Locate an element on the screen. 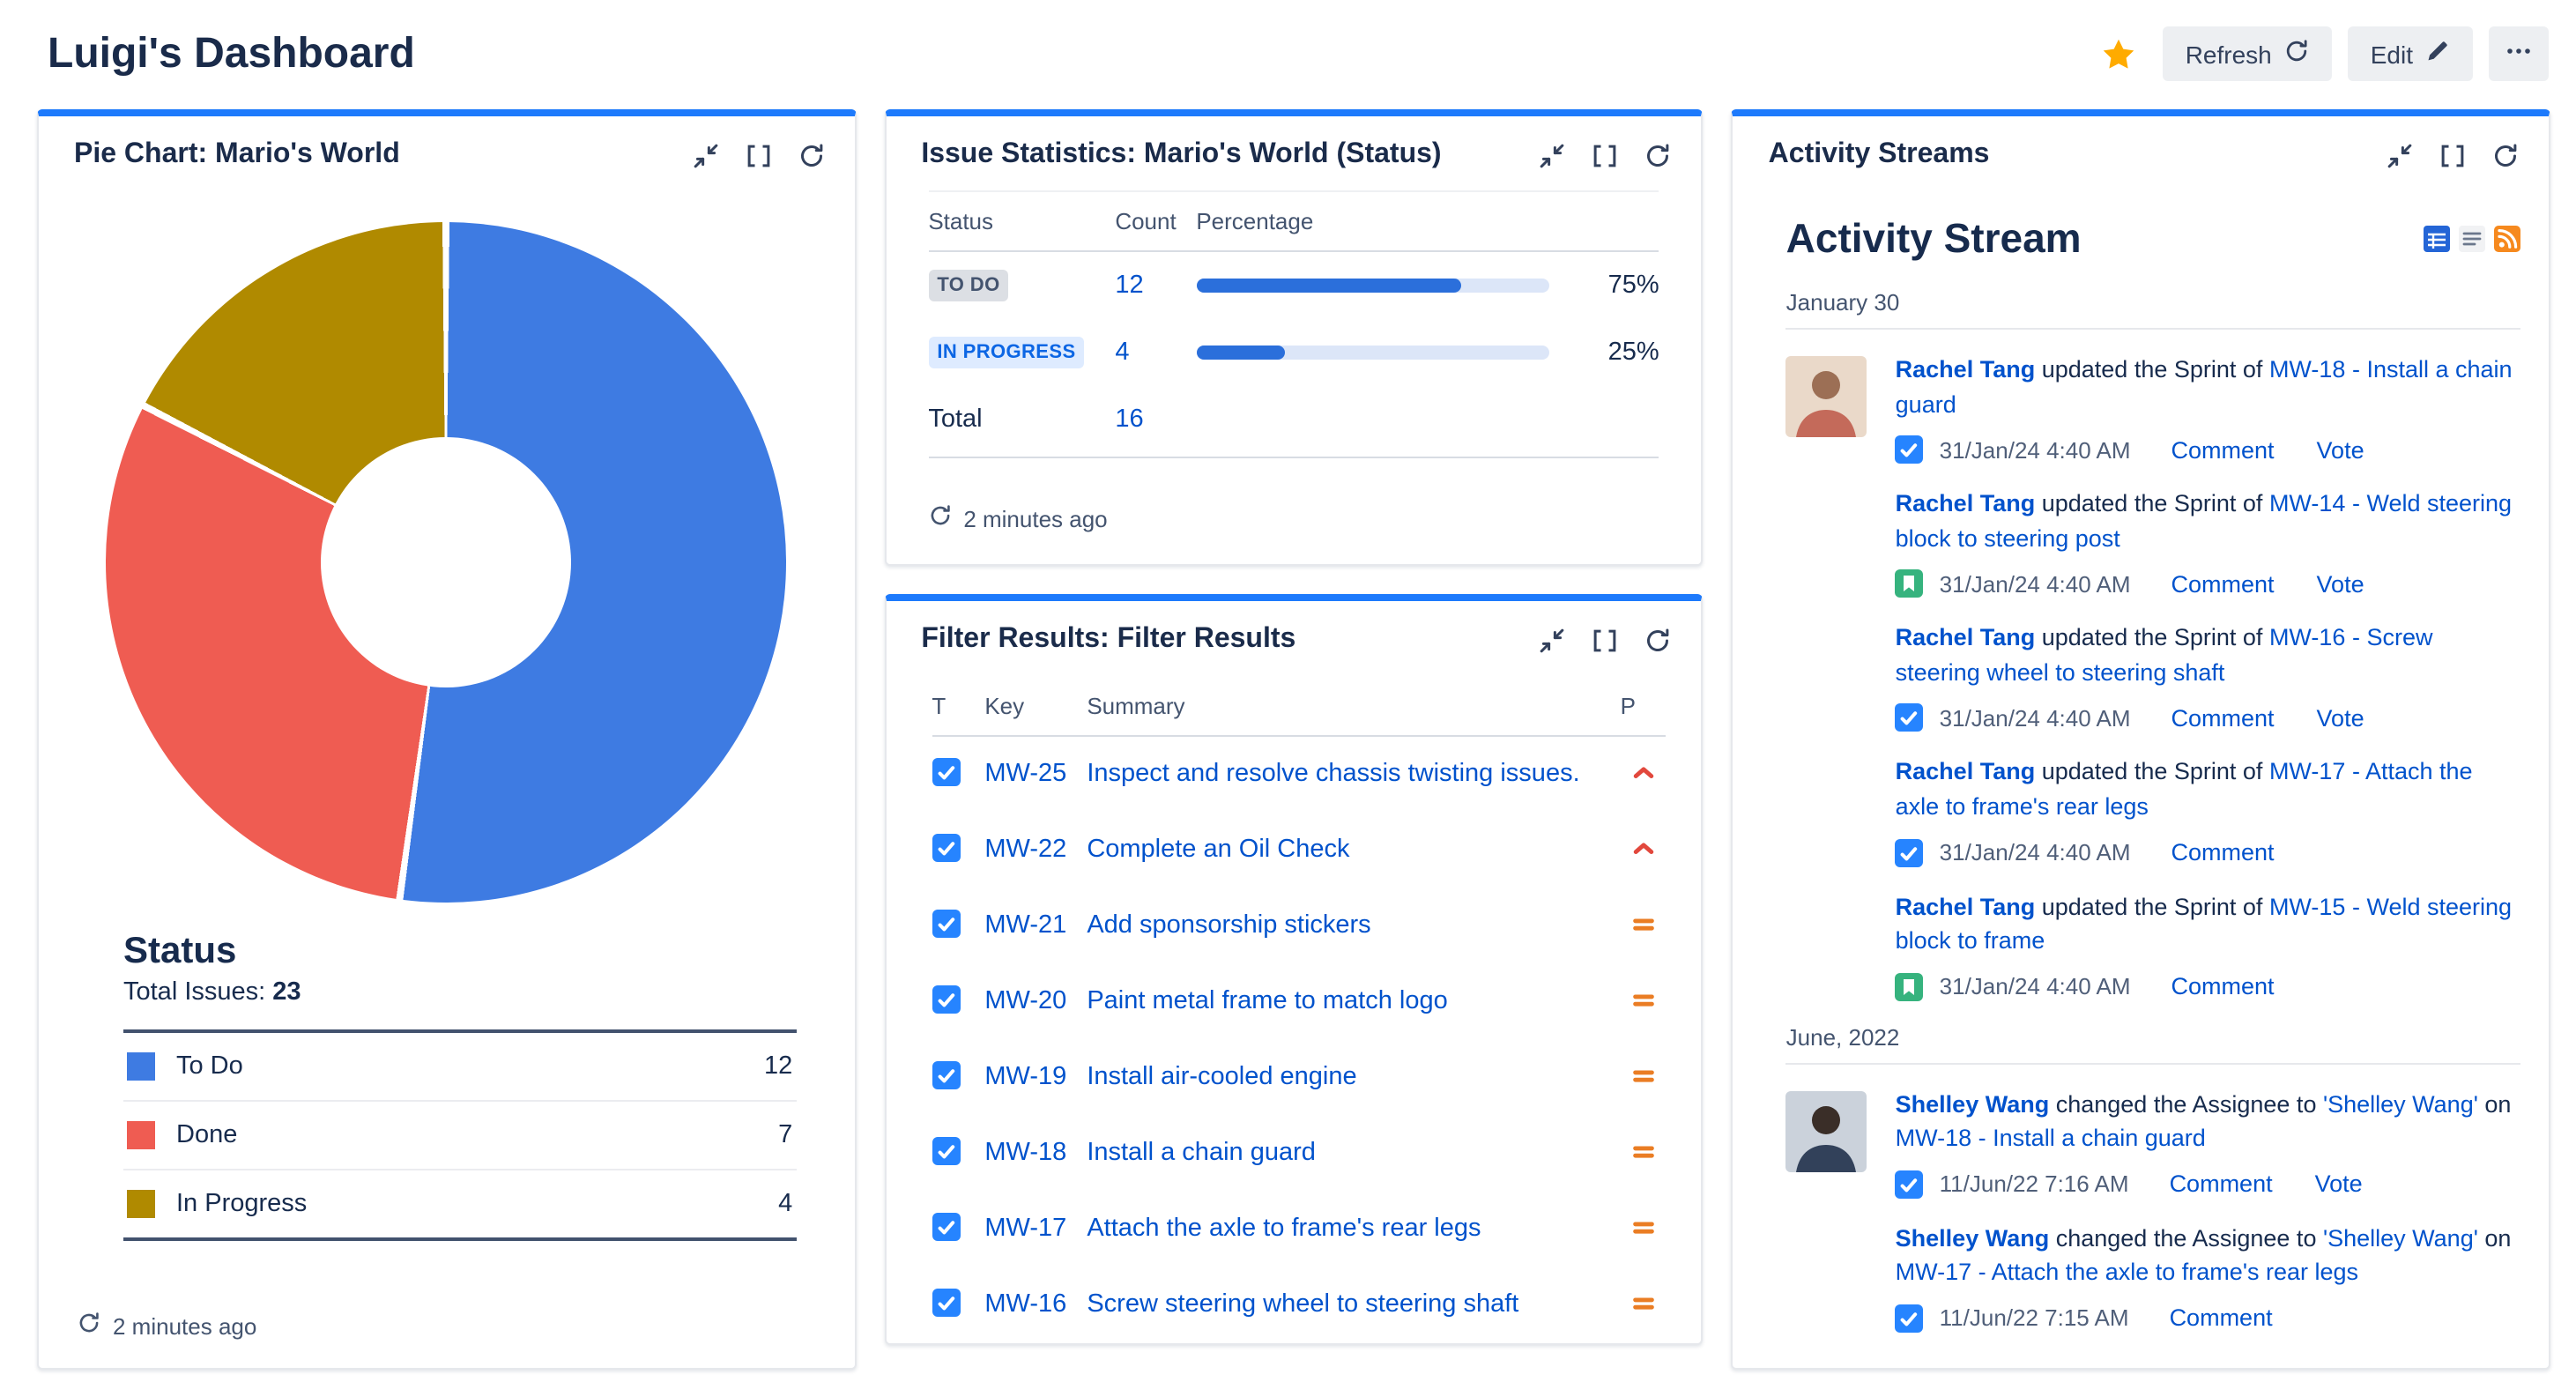 Image resolution: width=2576 pixels, height=1382 pixels. filter-row: MW-21 Add sponsorship stickers is located at coordinates (1299, 926).